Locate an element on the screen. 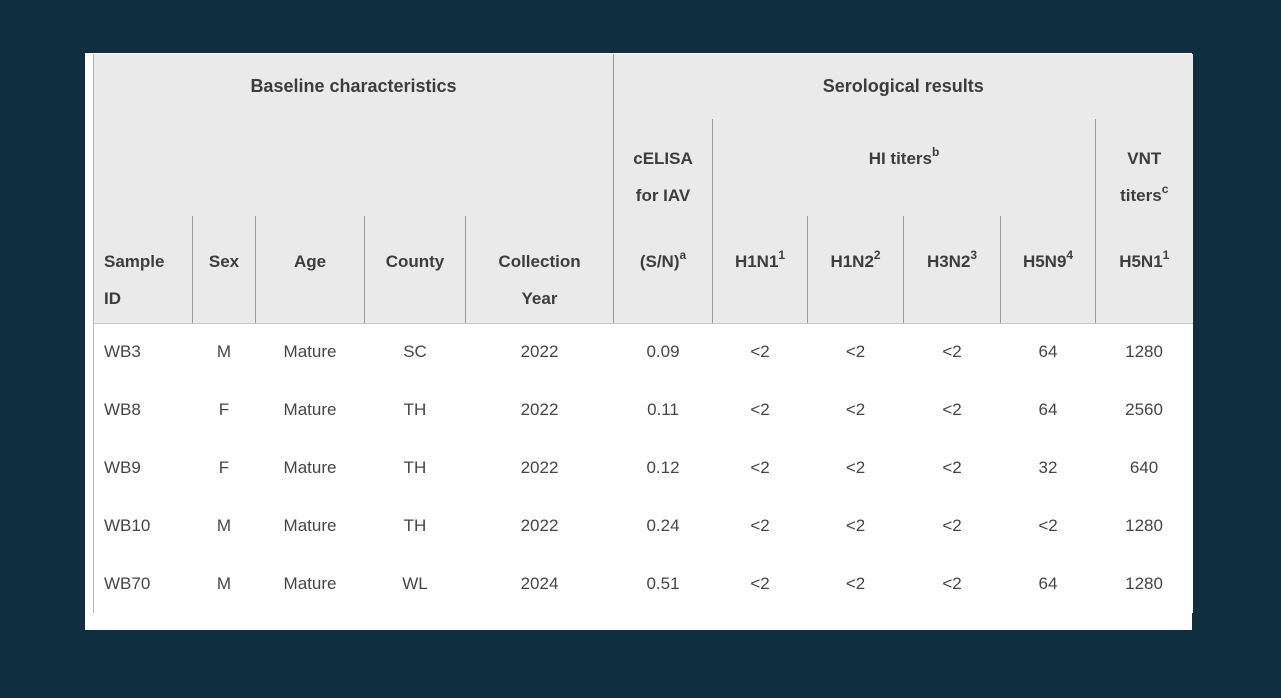 This screenshot has height=698, width=1281. col-header-h5n9: H5N94 is located at coordinates (1048, 270).